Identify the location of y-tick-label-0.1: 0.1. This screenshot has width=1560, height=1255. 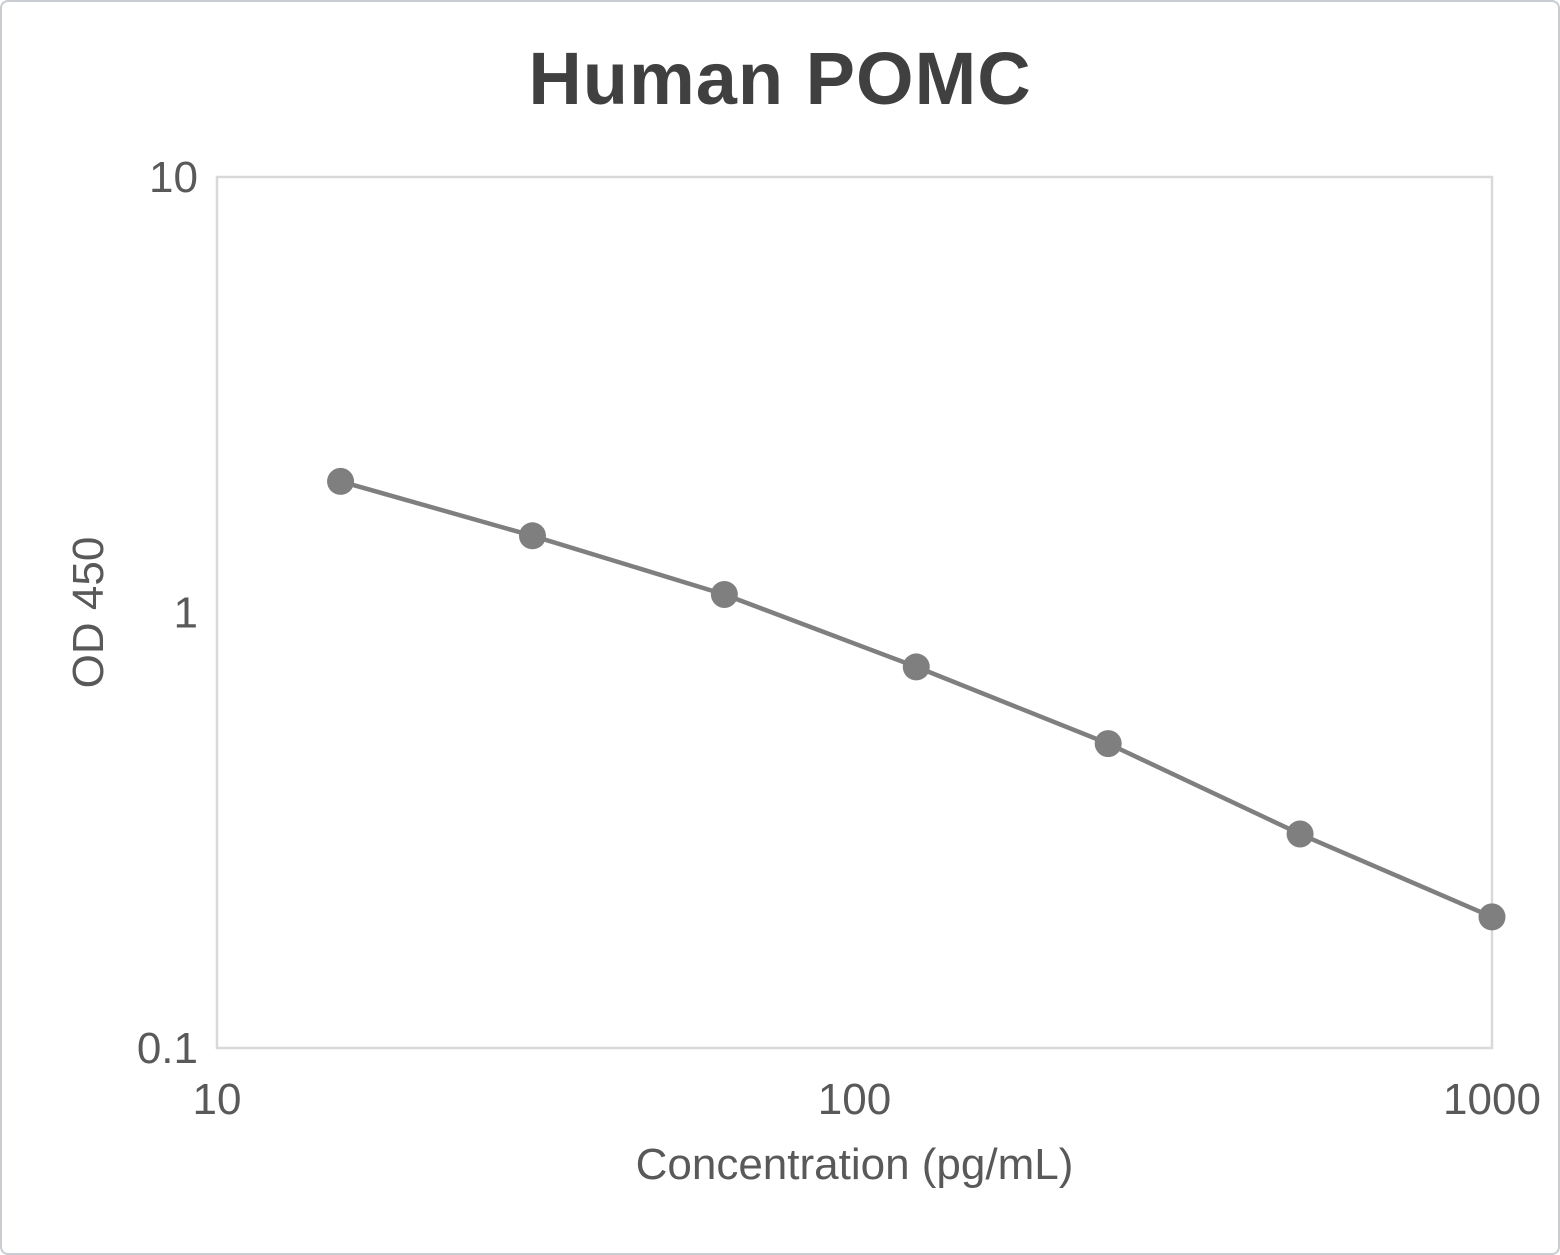
(167, 1048).